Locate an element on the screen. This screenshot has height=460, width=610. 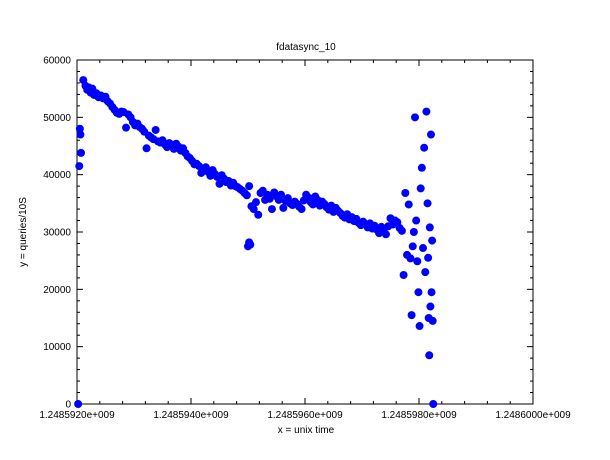
y-tick-label: 10000 is located at coordinates (57, 347).